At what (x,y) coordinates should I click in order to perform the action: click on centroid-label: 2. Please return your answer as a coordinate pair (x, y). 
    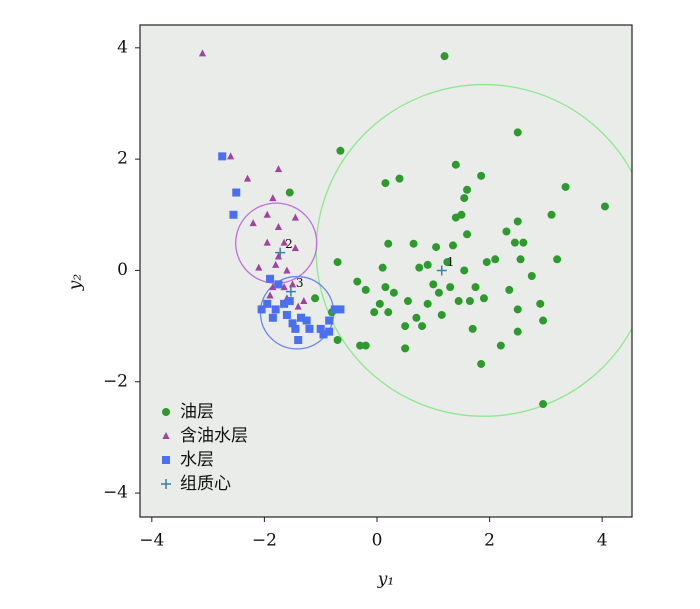
    Looking at the image, I should click on (289, 244).